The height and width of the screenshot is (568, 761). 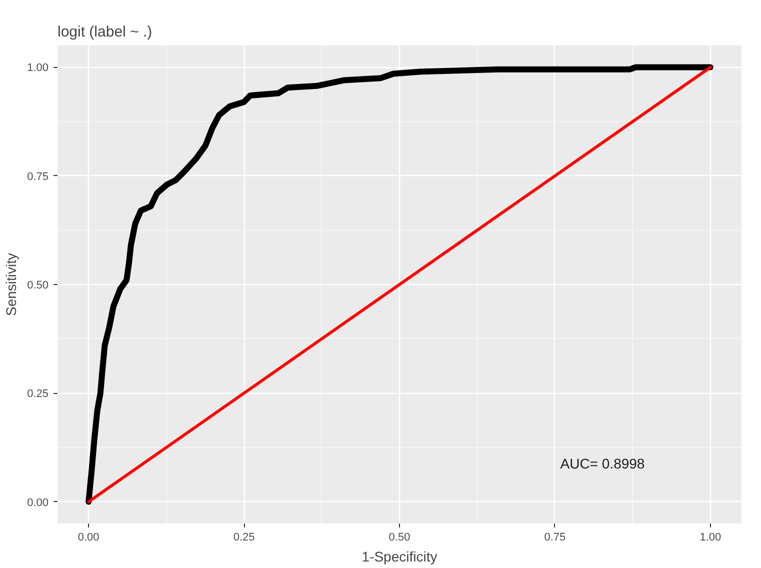 What do you see at coordinates (244, 538) in the screenshot?
I see `x-tick-label: 0.25` at bounding box center [244, 538].